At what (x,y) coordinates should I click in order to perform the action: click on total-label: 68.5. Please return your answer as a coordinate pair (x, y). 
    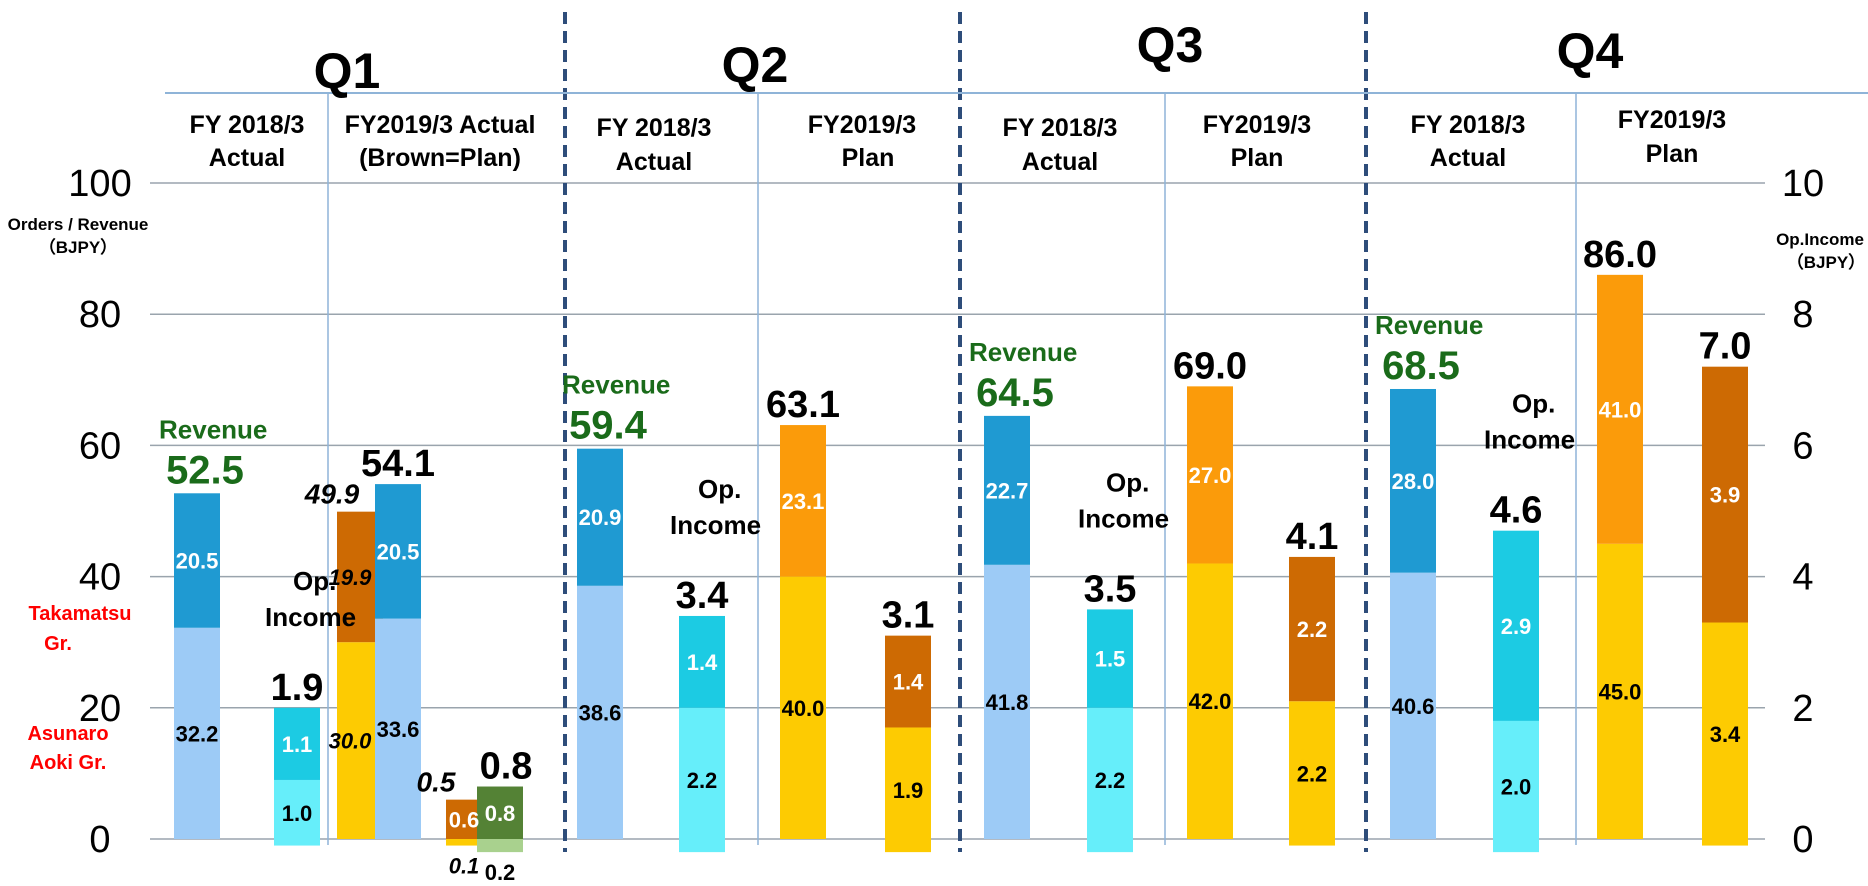
    Looking at the image, I should click on (1421, 366).